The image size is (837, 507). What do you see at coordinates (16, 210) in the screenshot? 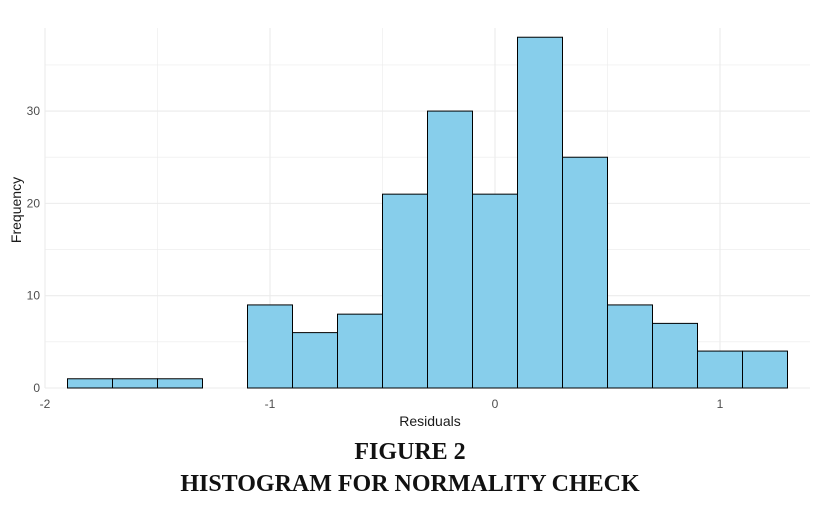
I see `y-axis-title: Frequency` at bounding box center [16, 210].